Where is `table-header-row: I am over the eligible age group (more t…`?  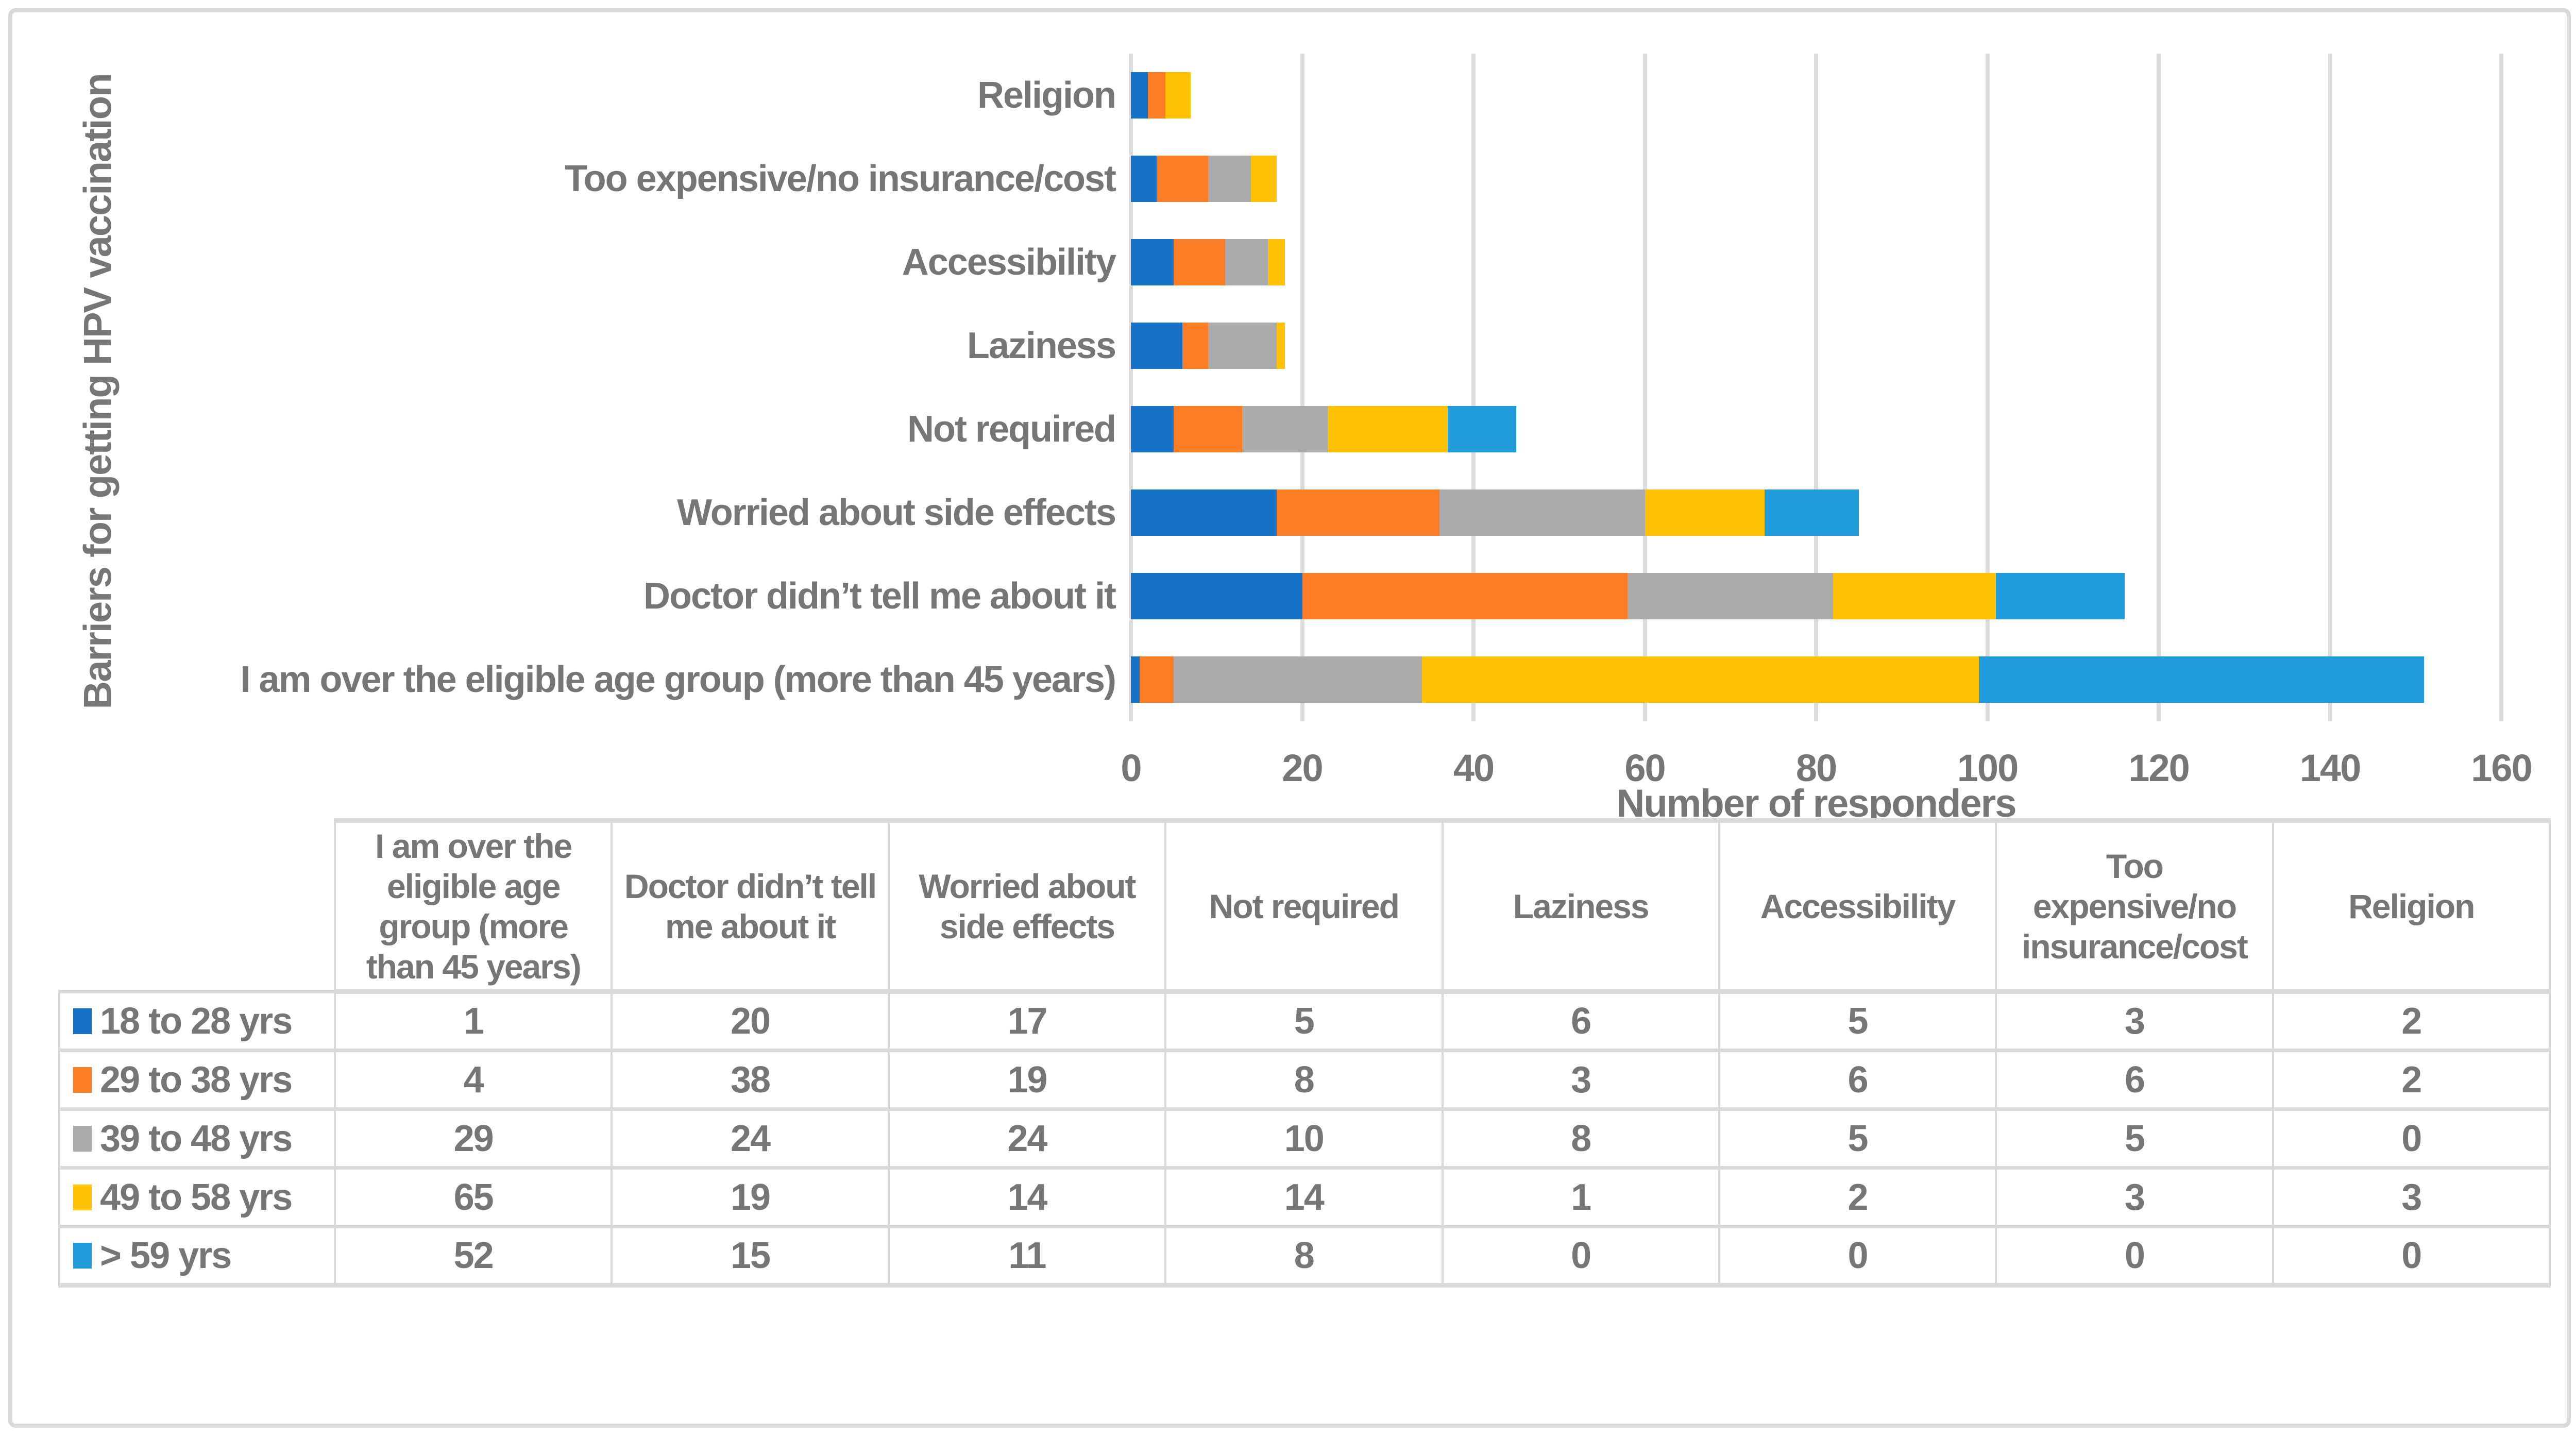
table-header-row: I am over the eligible age group (more t… is located at coordinates (1305, 906).